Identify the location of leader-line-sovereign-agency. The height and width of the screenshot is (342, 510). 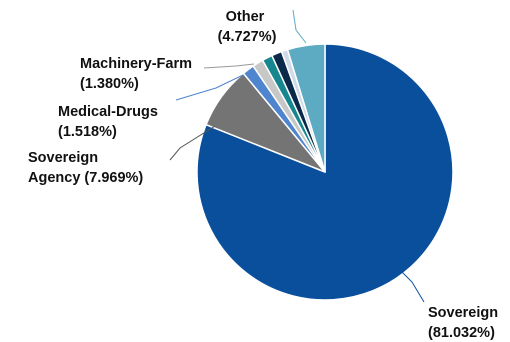
(192, 143).